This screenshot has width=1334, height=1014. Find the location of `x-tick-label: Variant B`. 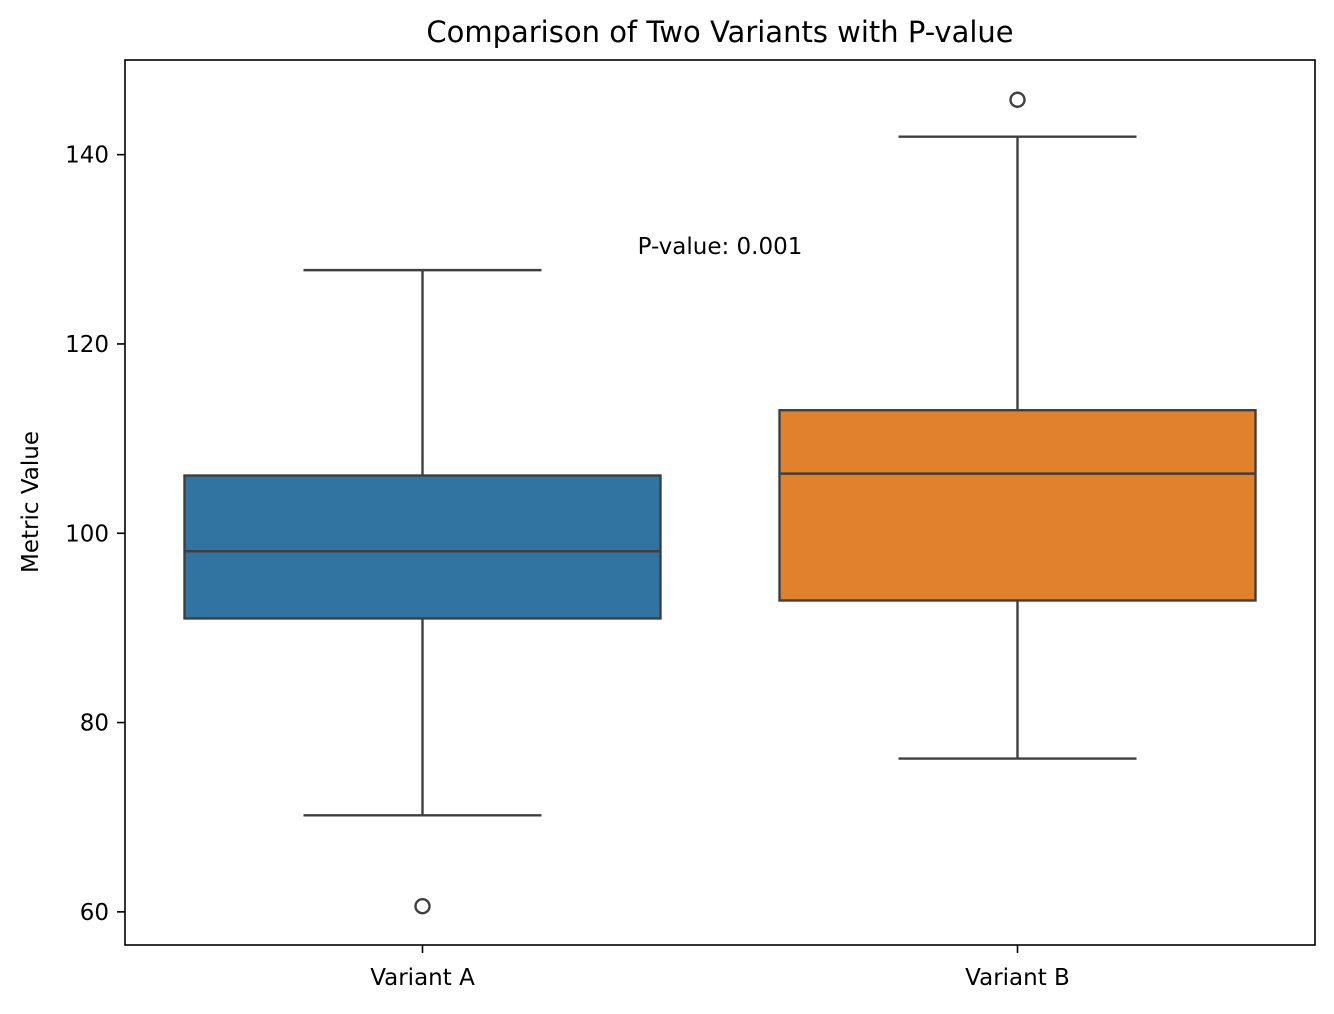

x-tick-label: Variant B is located at coordinates (1017, 978).